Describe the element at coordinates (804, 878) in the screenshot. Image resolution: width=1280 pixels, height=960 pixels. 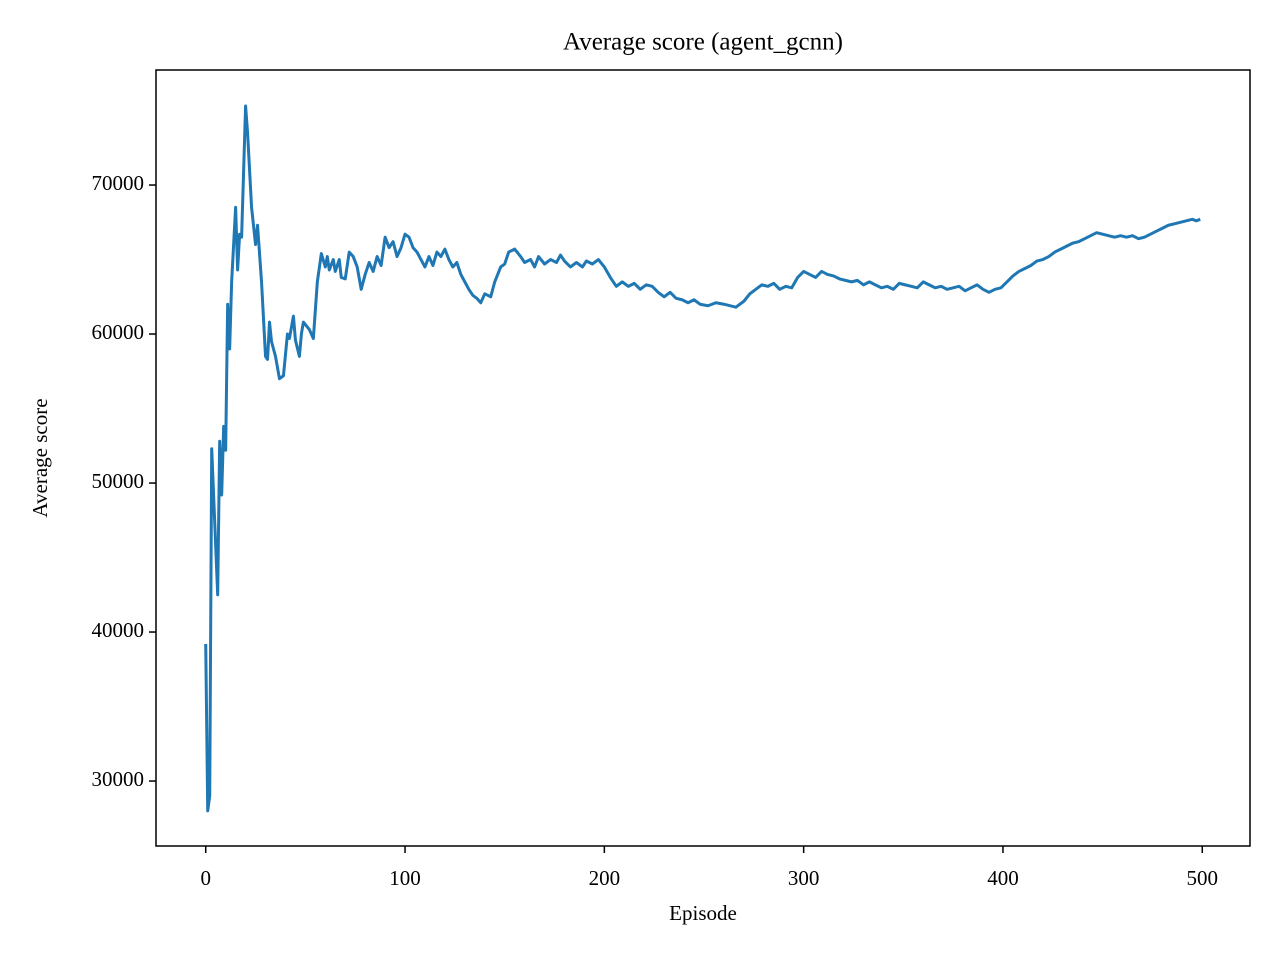
I see `x-tick-label: 300` at that location.